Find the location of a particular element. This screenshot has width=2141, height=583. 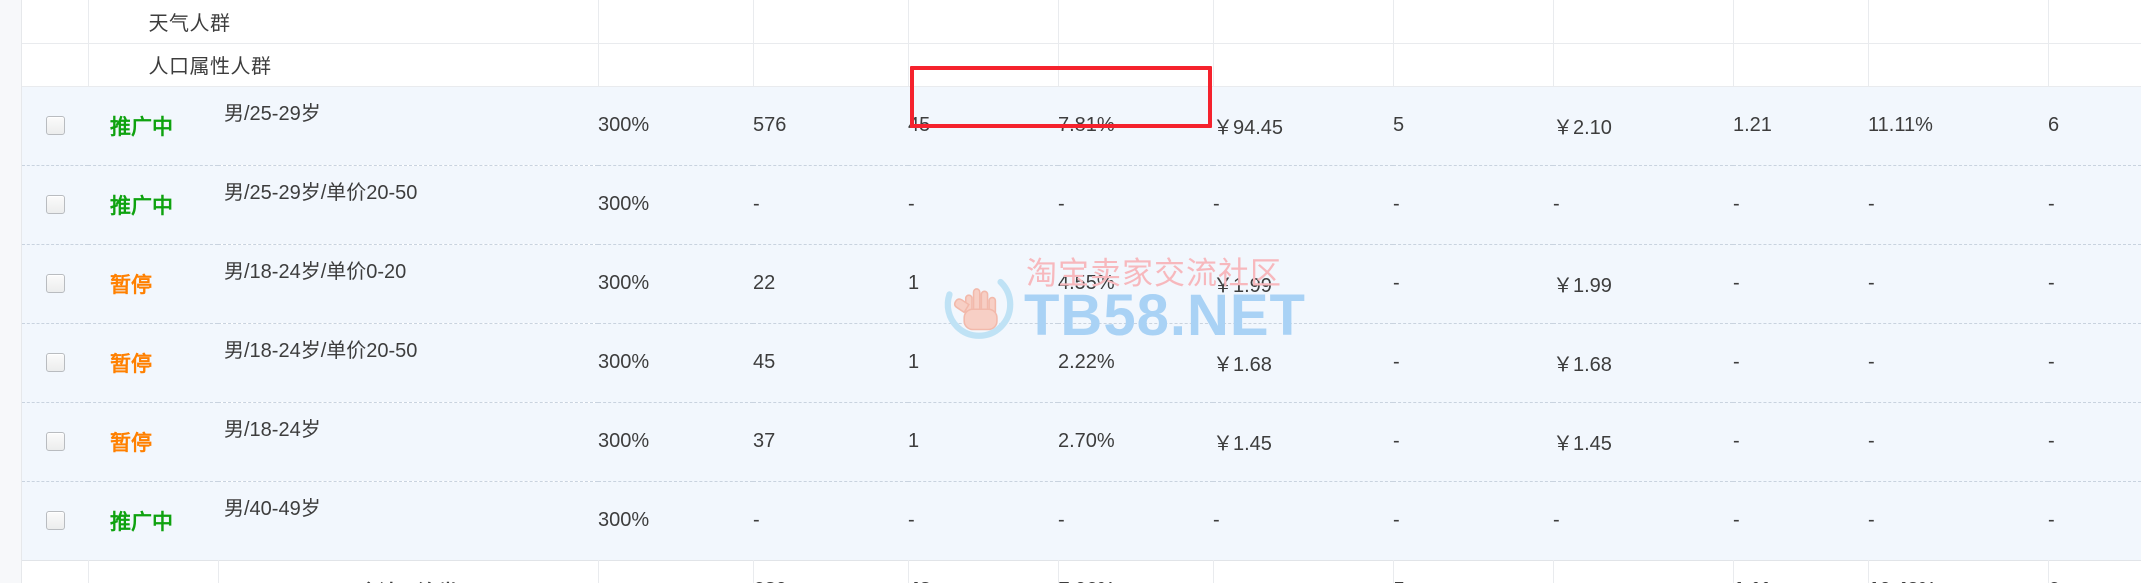

group-row-weather-c4 is located at coordinates (831, 22).